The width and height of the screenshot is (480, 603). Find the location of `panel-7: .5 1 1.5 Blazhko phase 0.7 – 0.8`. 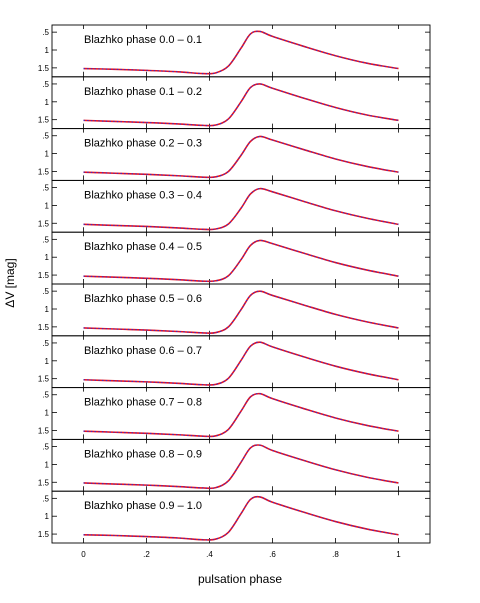

panel-7: .5 1 1.5 Blazhko phase 0.7 – 0.8 is located at coordinates (234, 413).